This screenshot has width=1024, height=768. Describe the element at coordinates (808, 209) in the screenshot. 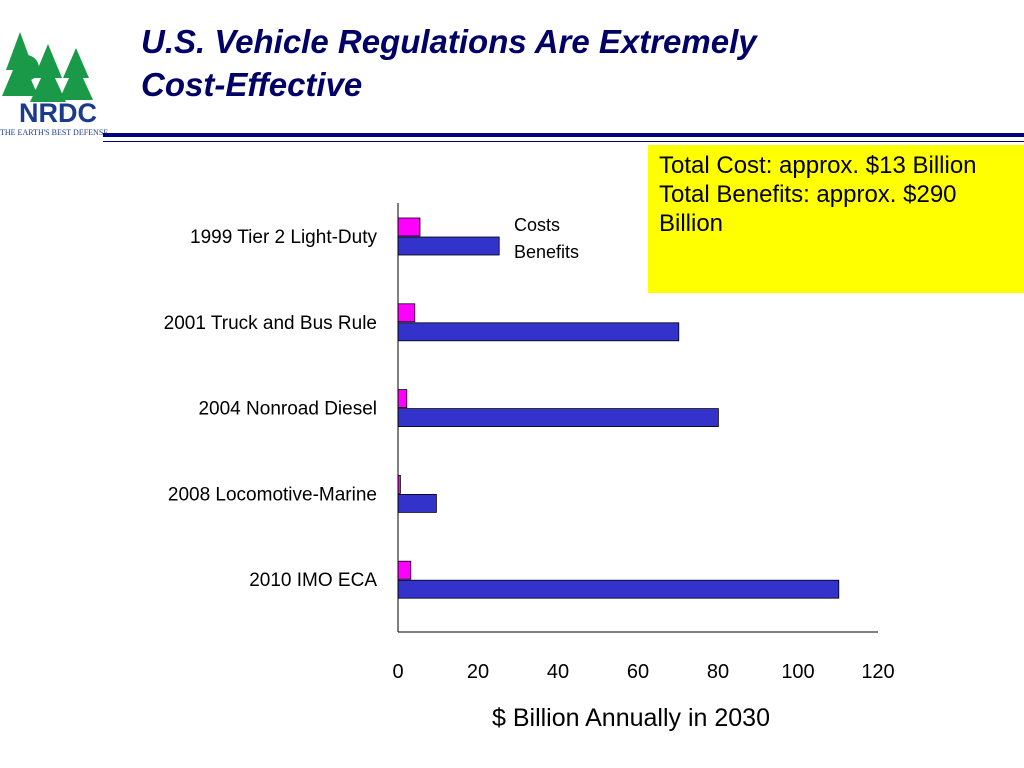

I see `summary-total-benefits: Total Benefits: approx. $290 Billion` at that location.